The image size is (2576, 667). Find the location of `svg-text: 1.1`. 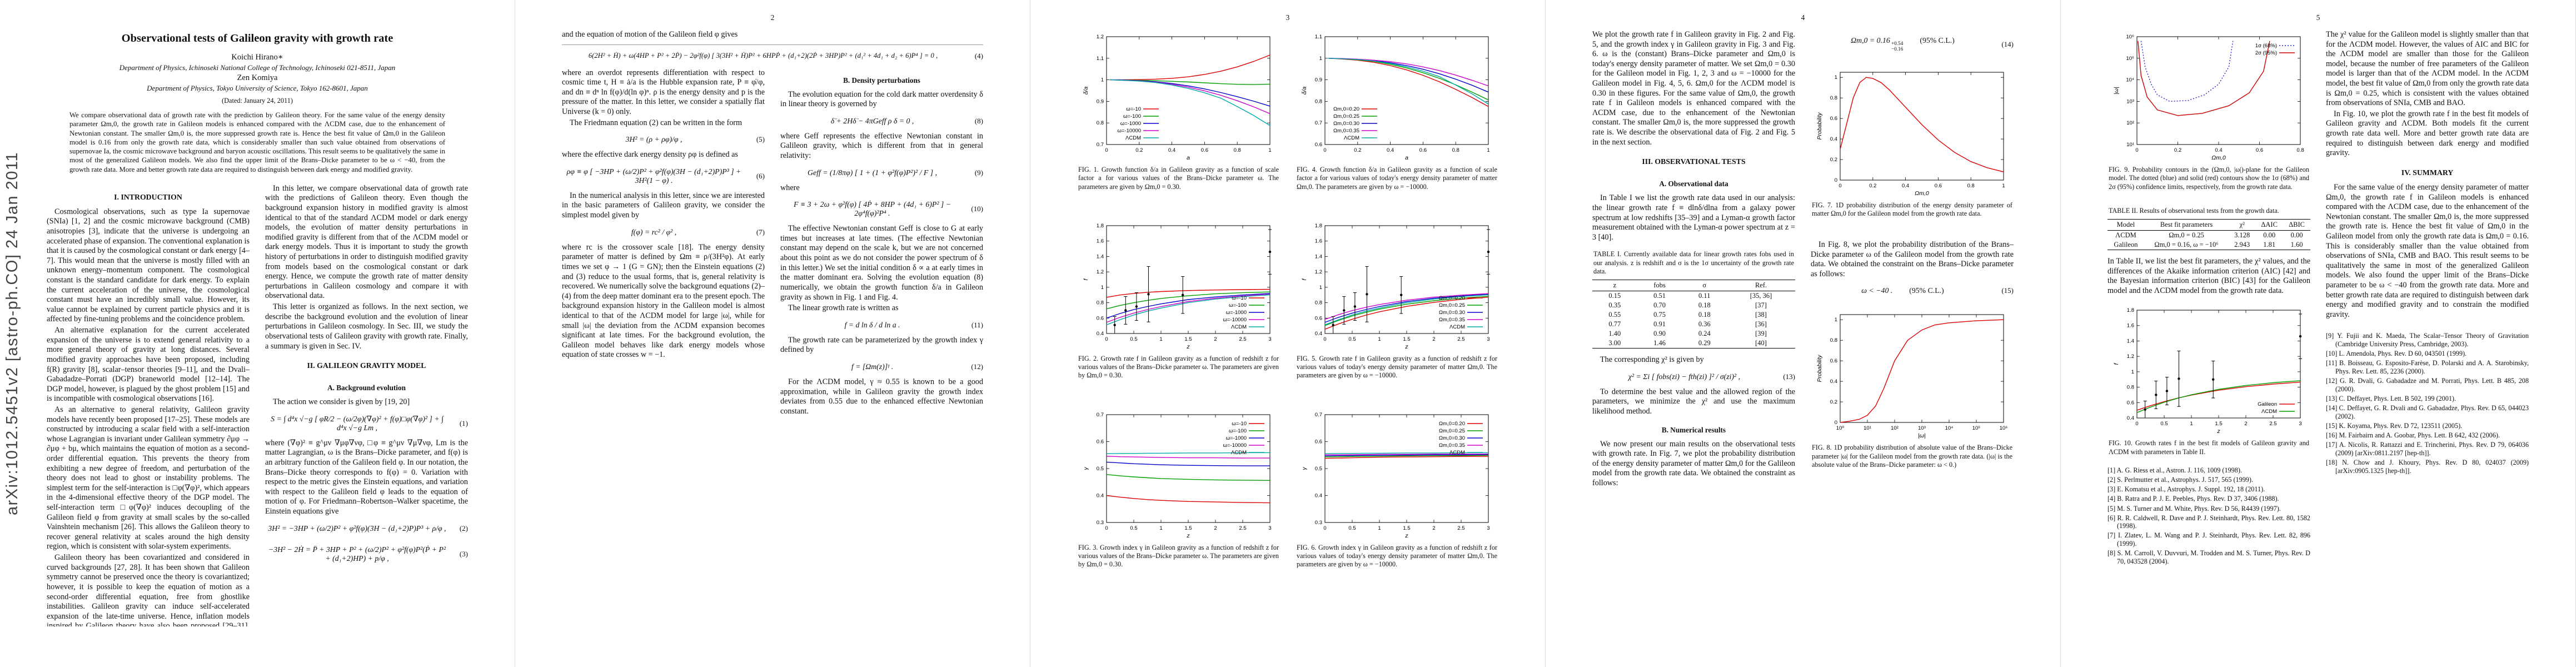

svg-text: 1.1 is located at coordinates (1318, 37).